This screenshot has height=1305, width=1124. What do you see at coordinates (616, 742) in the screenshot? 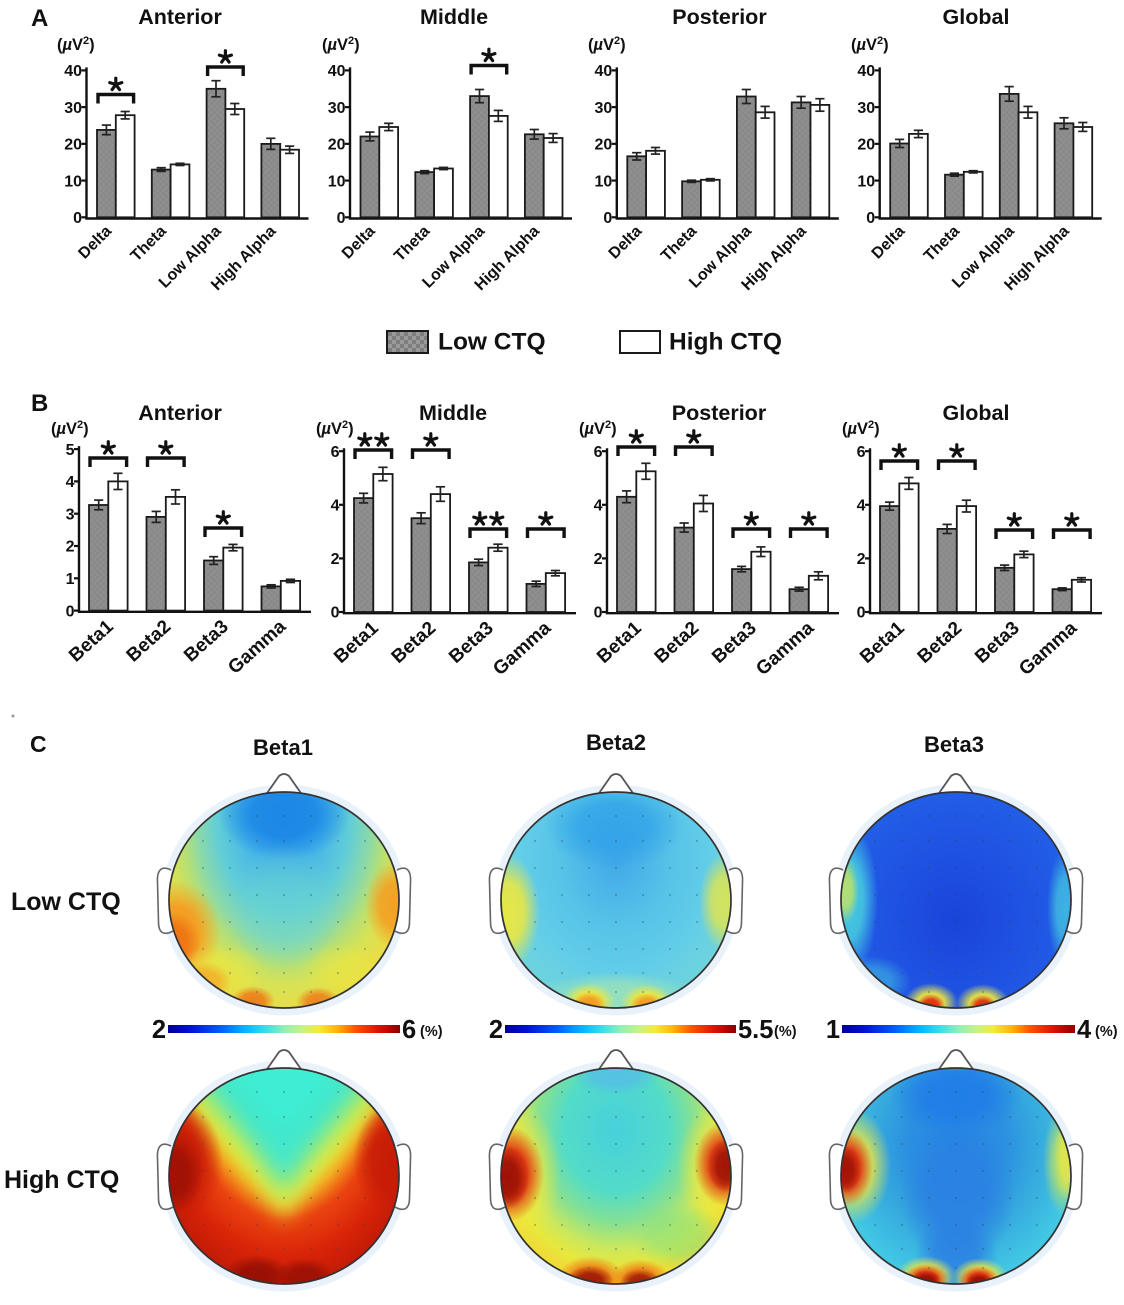
I see `svg-text: Beta2` at bounding box center [616, 742].